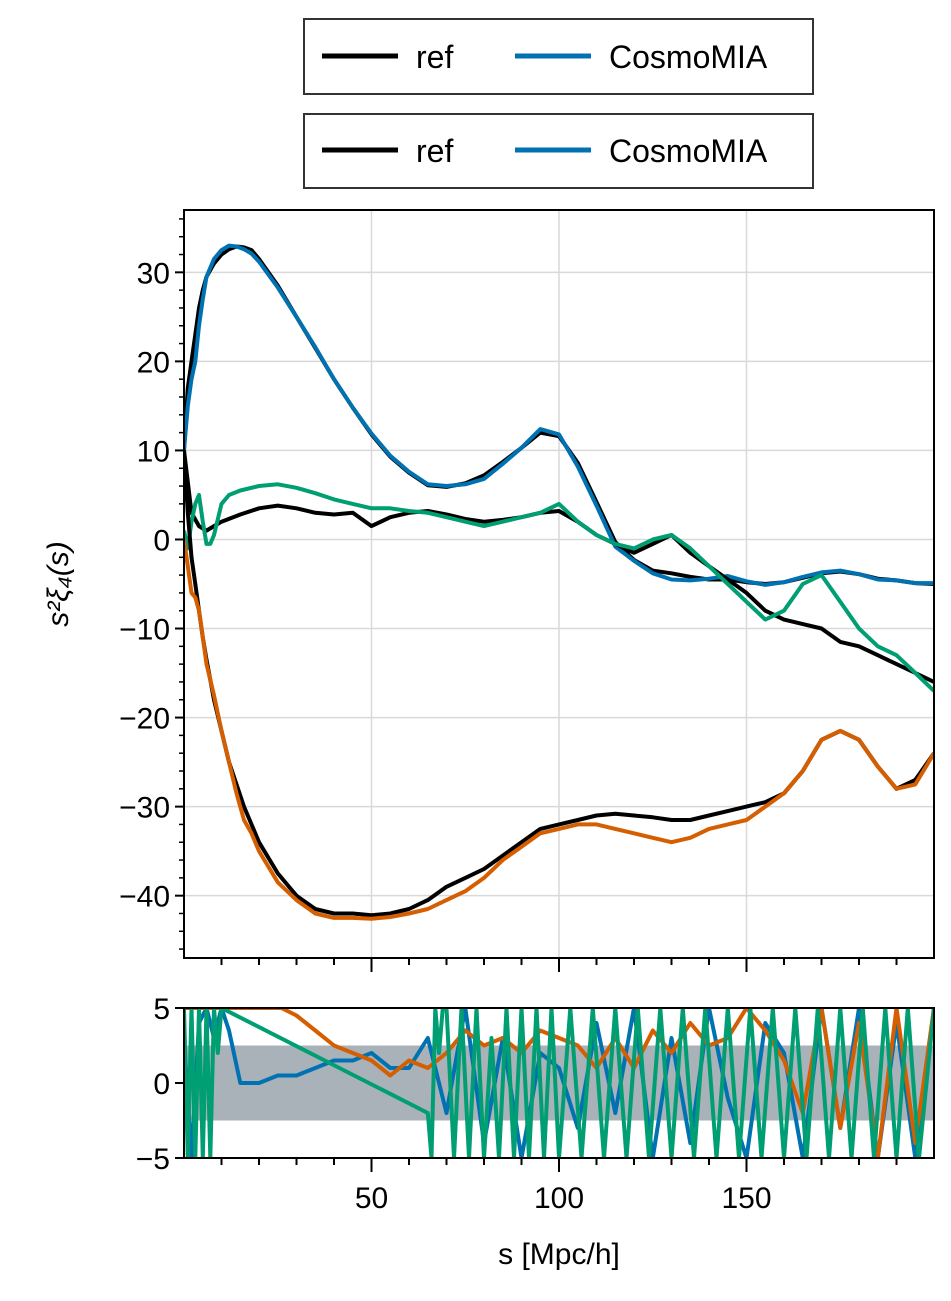 The image size is (951, 1301). What do you see at coordinates (371, 1198) in the screenshot?
I see `x-tick-label: 50` at bounding box center [371, 1198].